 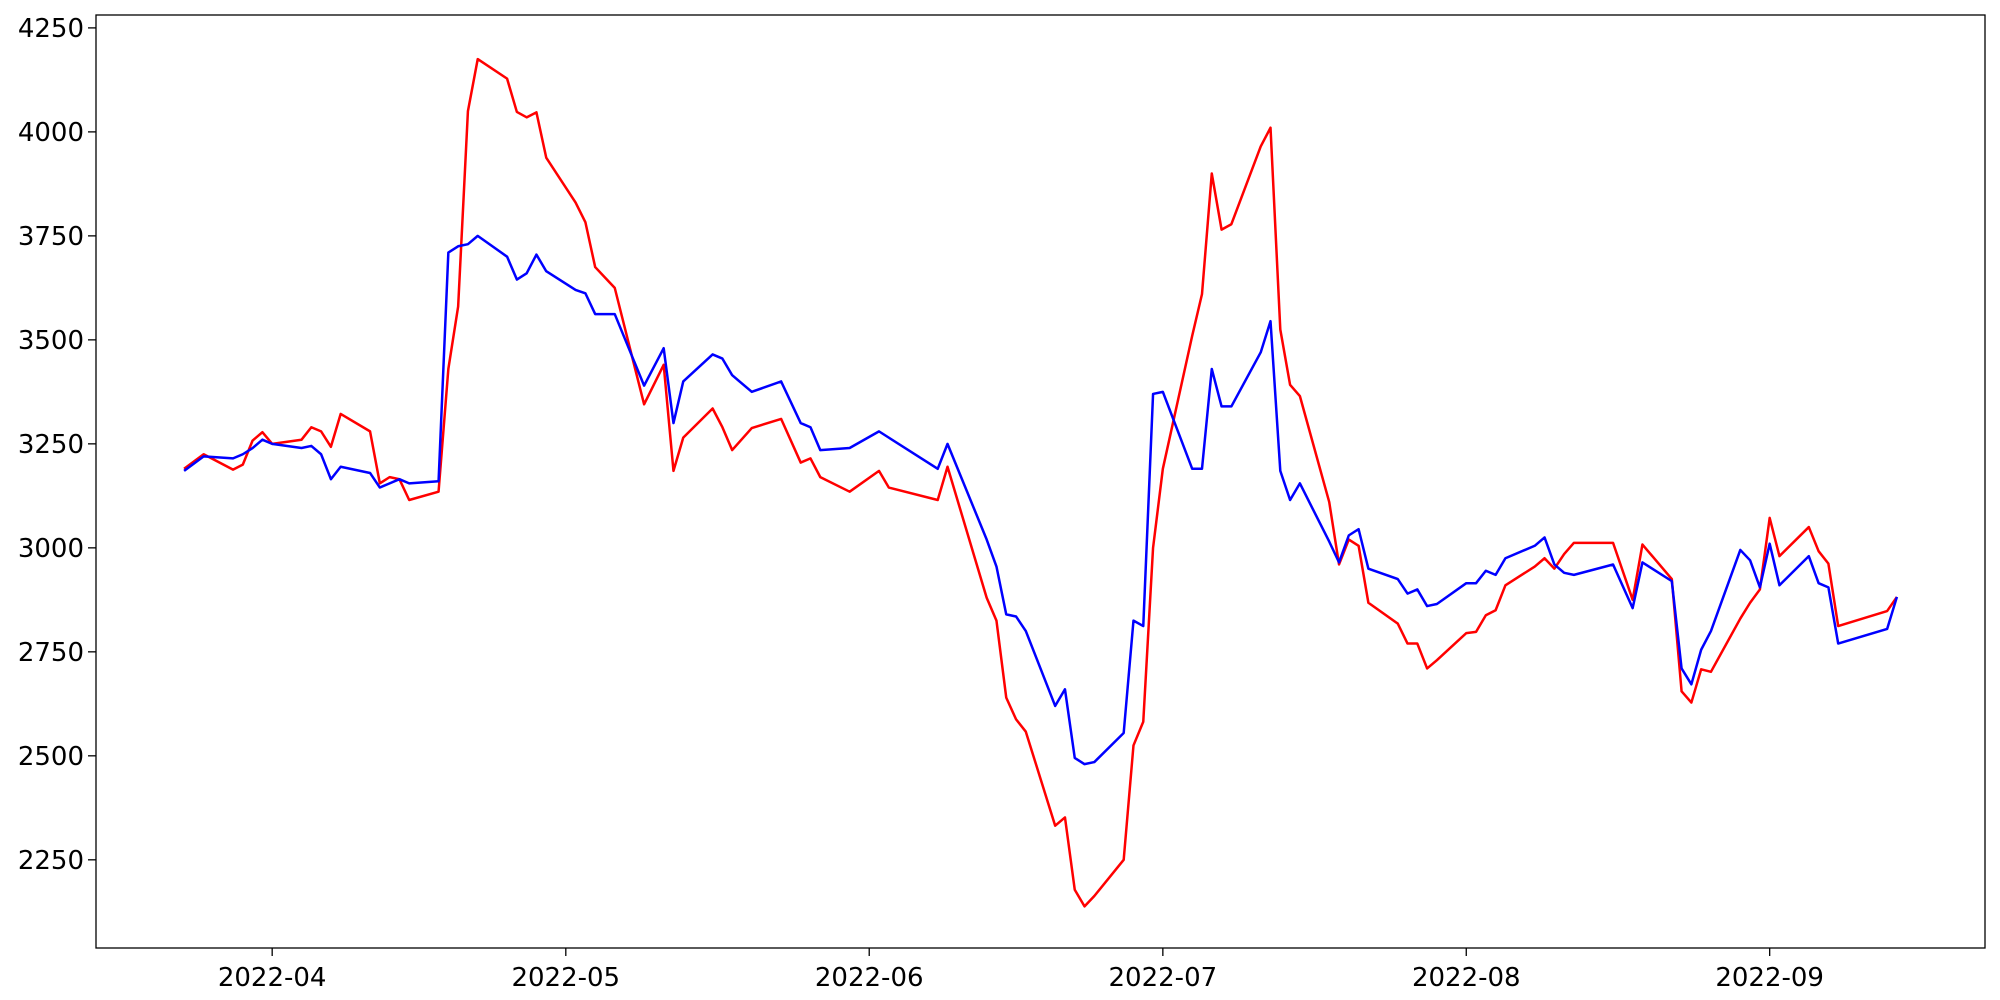 I want to click on y-tick-label: 2250, so click(x=51, y=861).